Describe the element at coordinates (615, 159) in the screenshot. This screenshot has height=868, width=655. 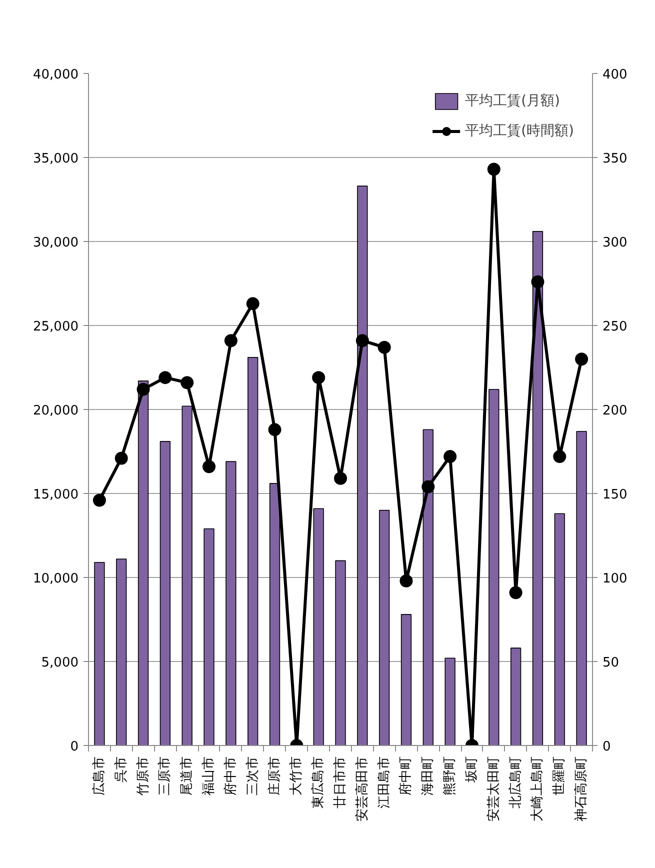
I see `y2-tick-label: 350` at that location.